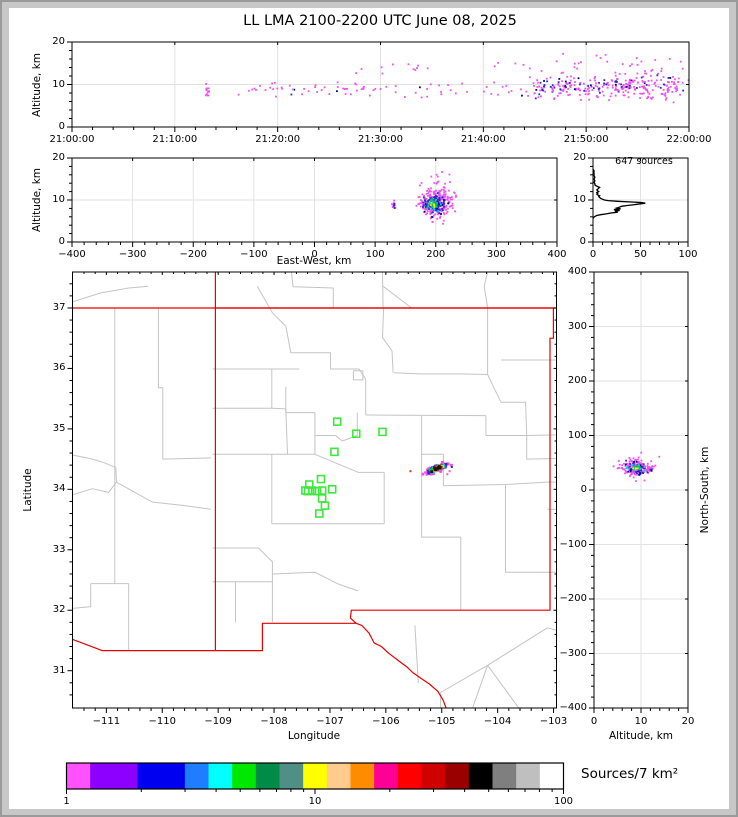 The height and width of the screenshot is (817, 738). Describe the element at coordinates (579, 199) in the screenshot. I see `altitude-axis-tick-label: 10` at that location.